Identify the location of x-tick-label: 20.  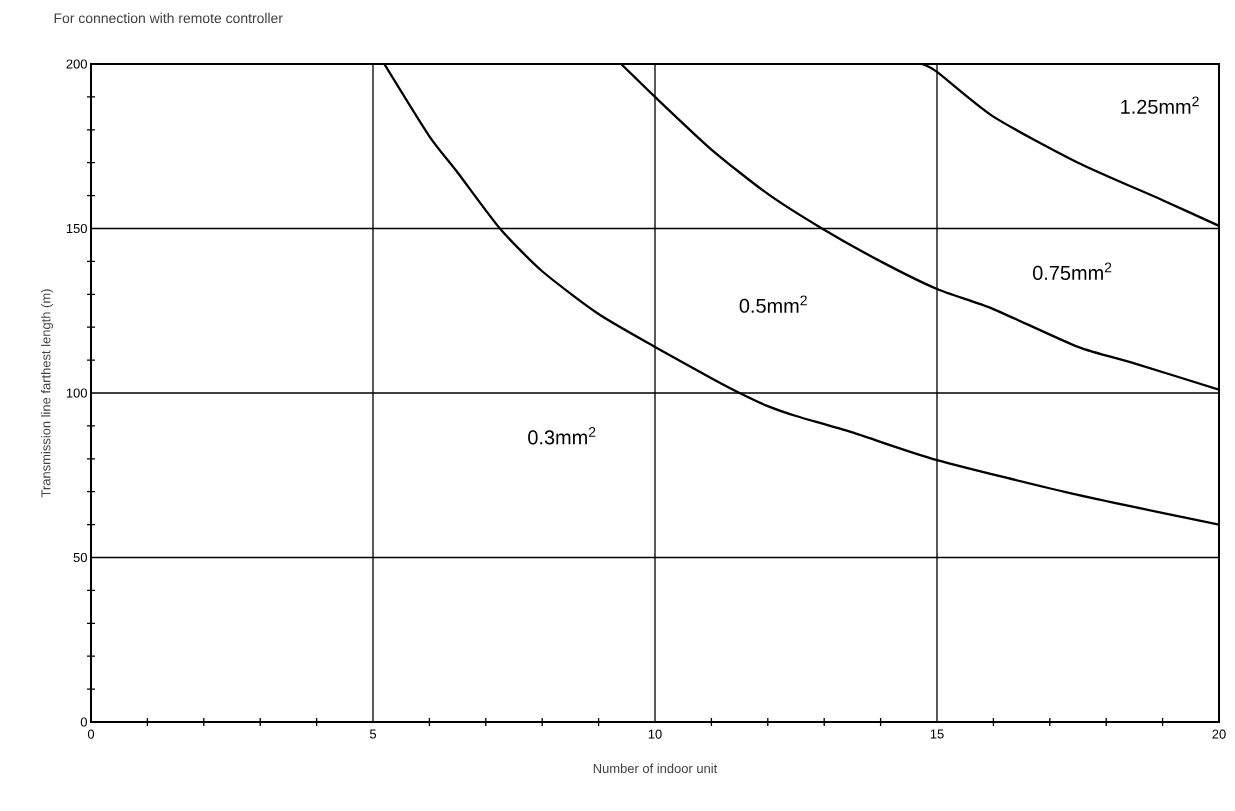
(1219, 734).